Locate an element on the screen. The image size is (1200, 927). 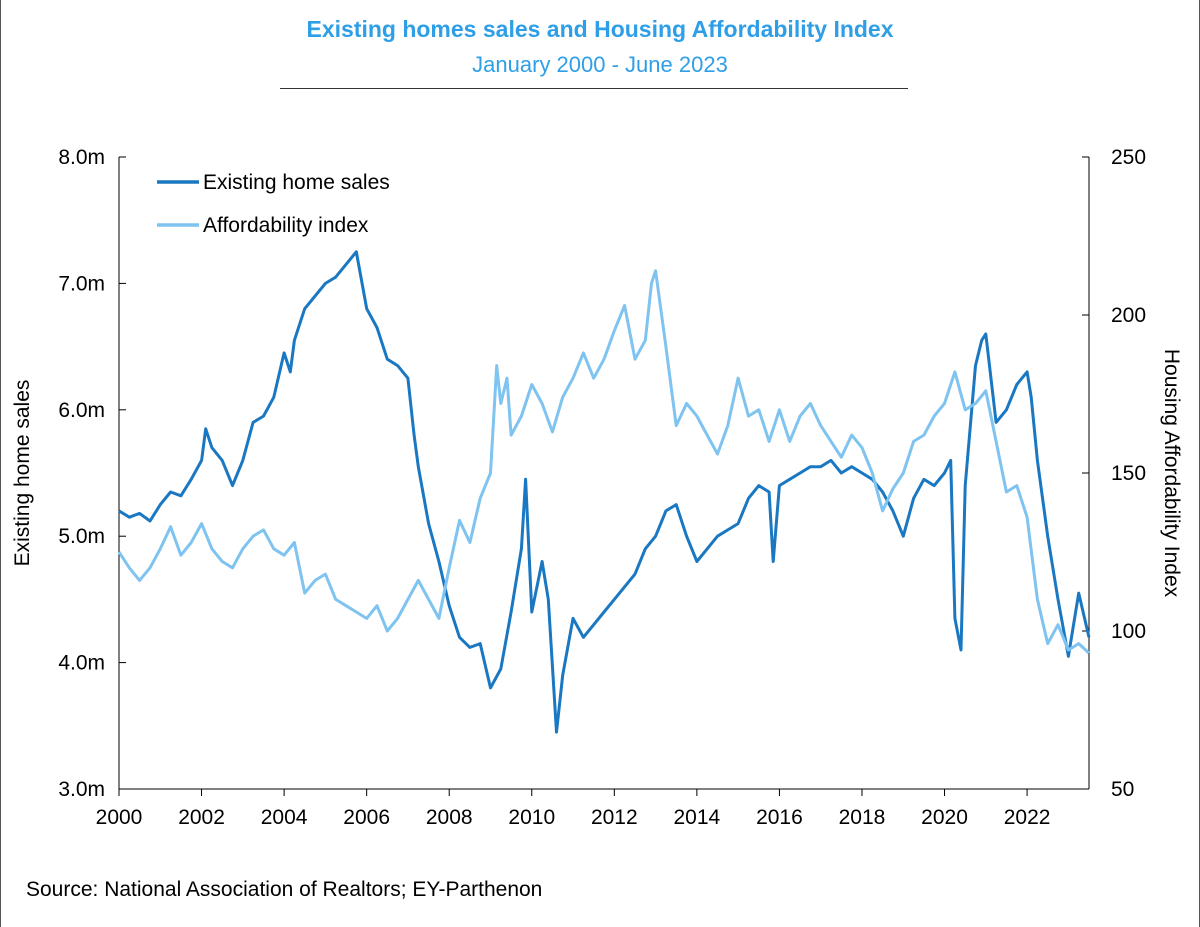
chart-subtitle: January 2000 - June 2023 is located at coordinates (600, 64).